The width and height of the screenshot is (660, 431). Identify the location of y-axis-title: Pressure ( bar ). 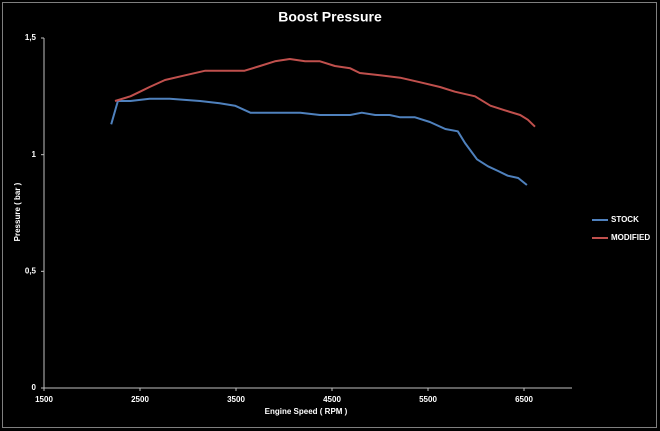
(17, 211).